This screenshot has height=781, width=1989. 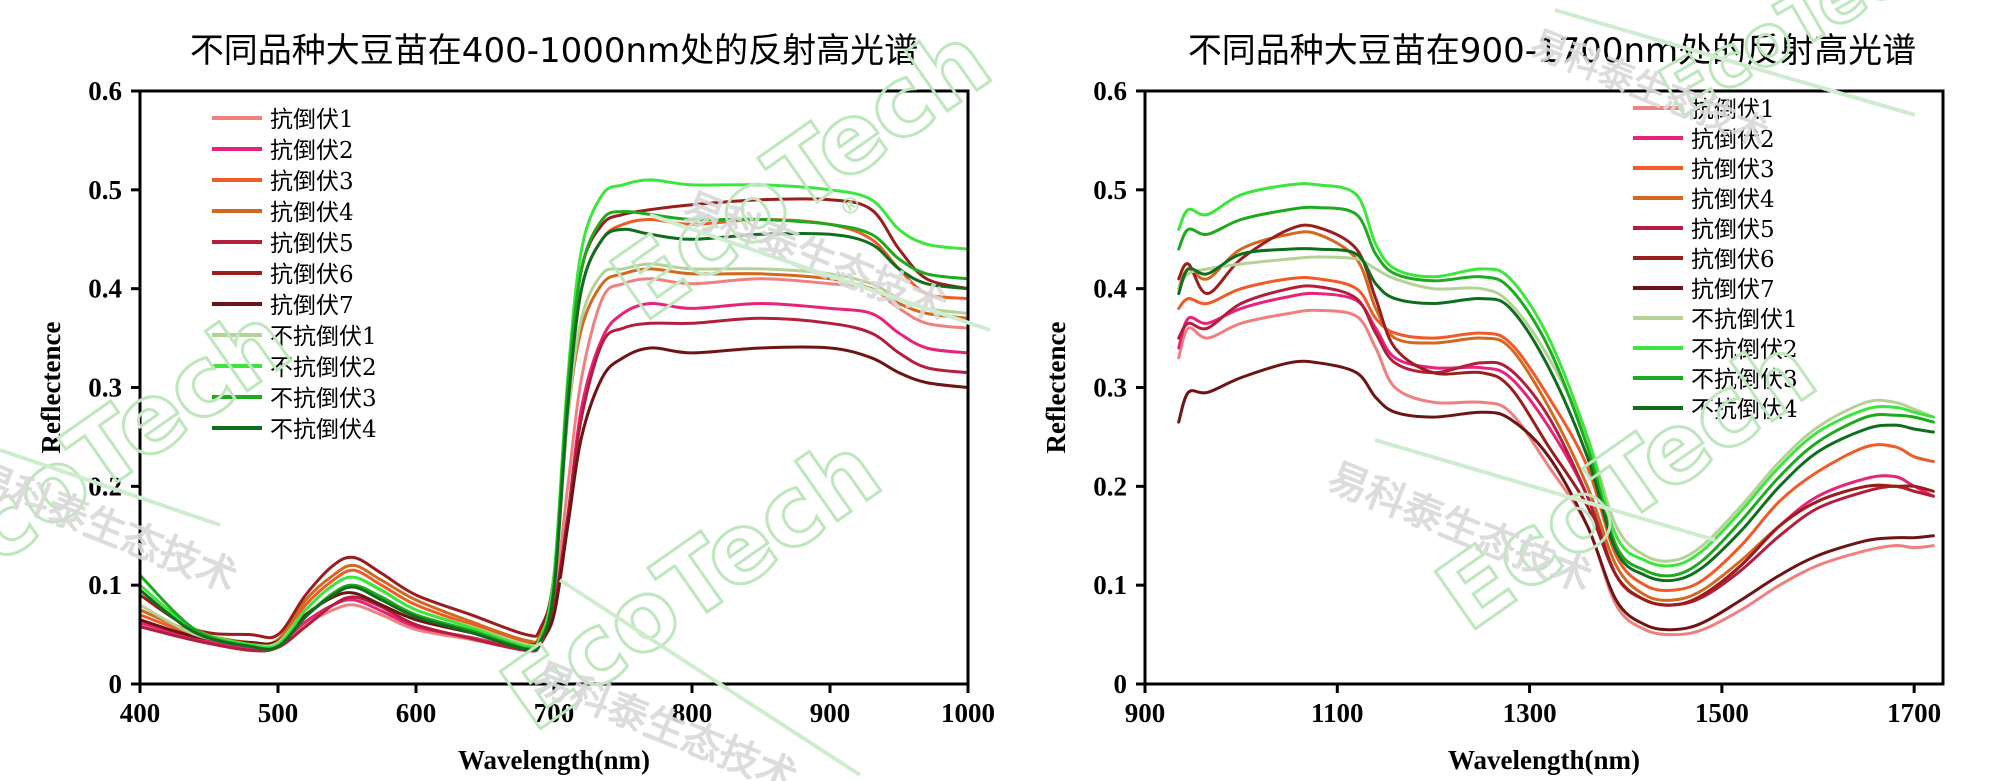 I want to click on x-tick-label-2: 1100, so click(x=1337, y=713).